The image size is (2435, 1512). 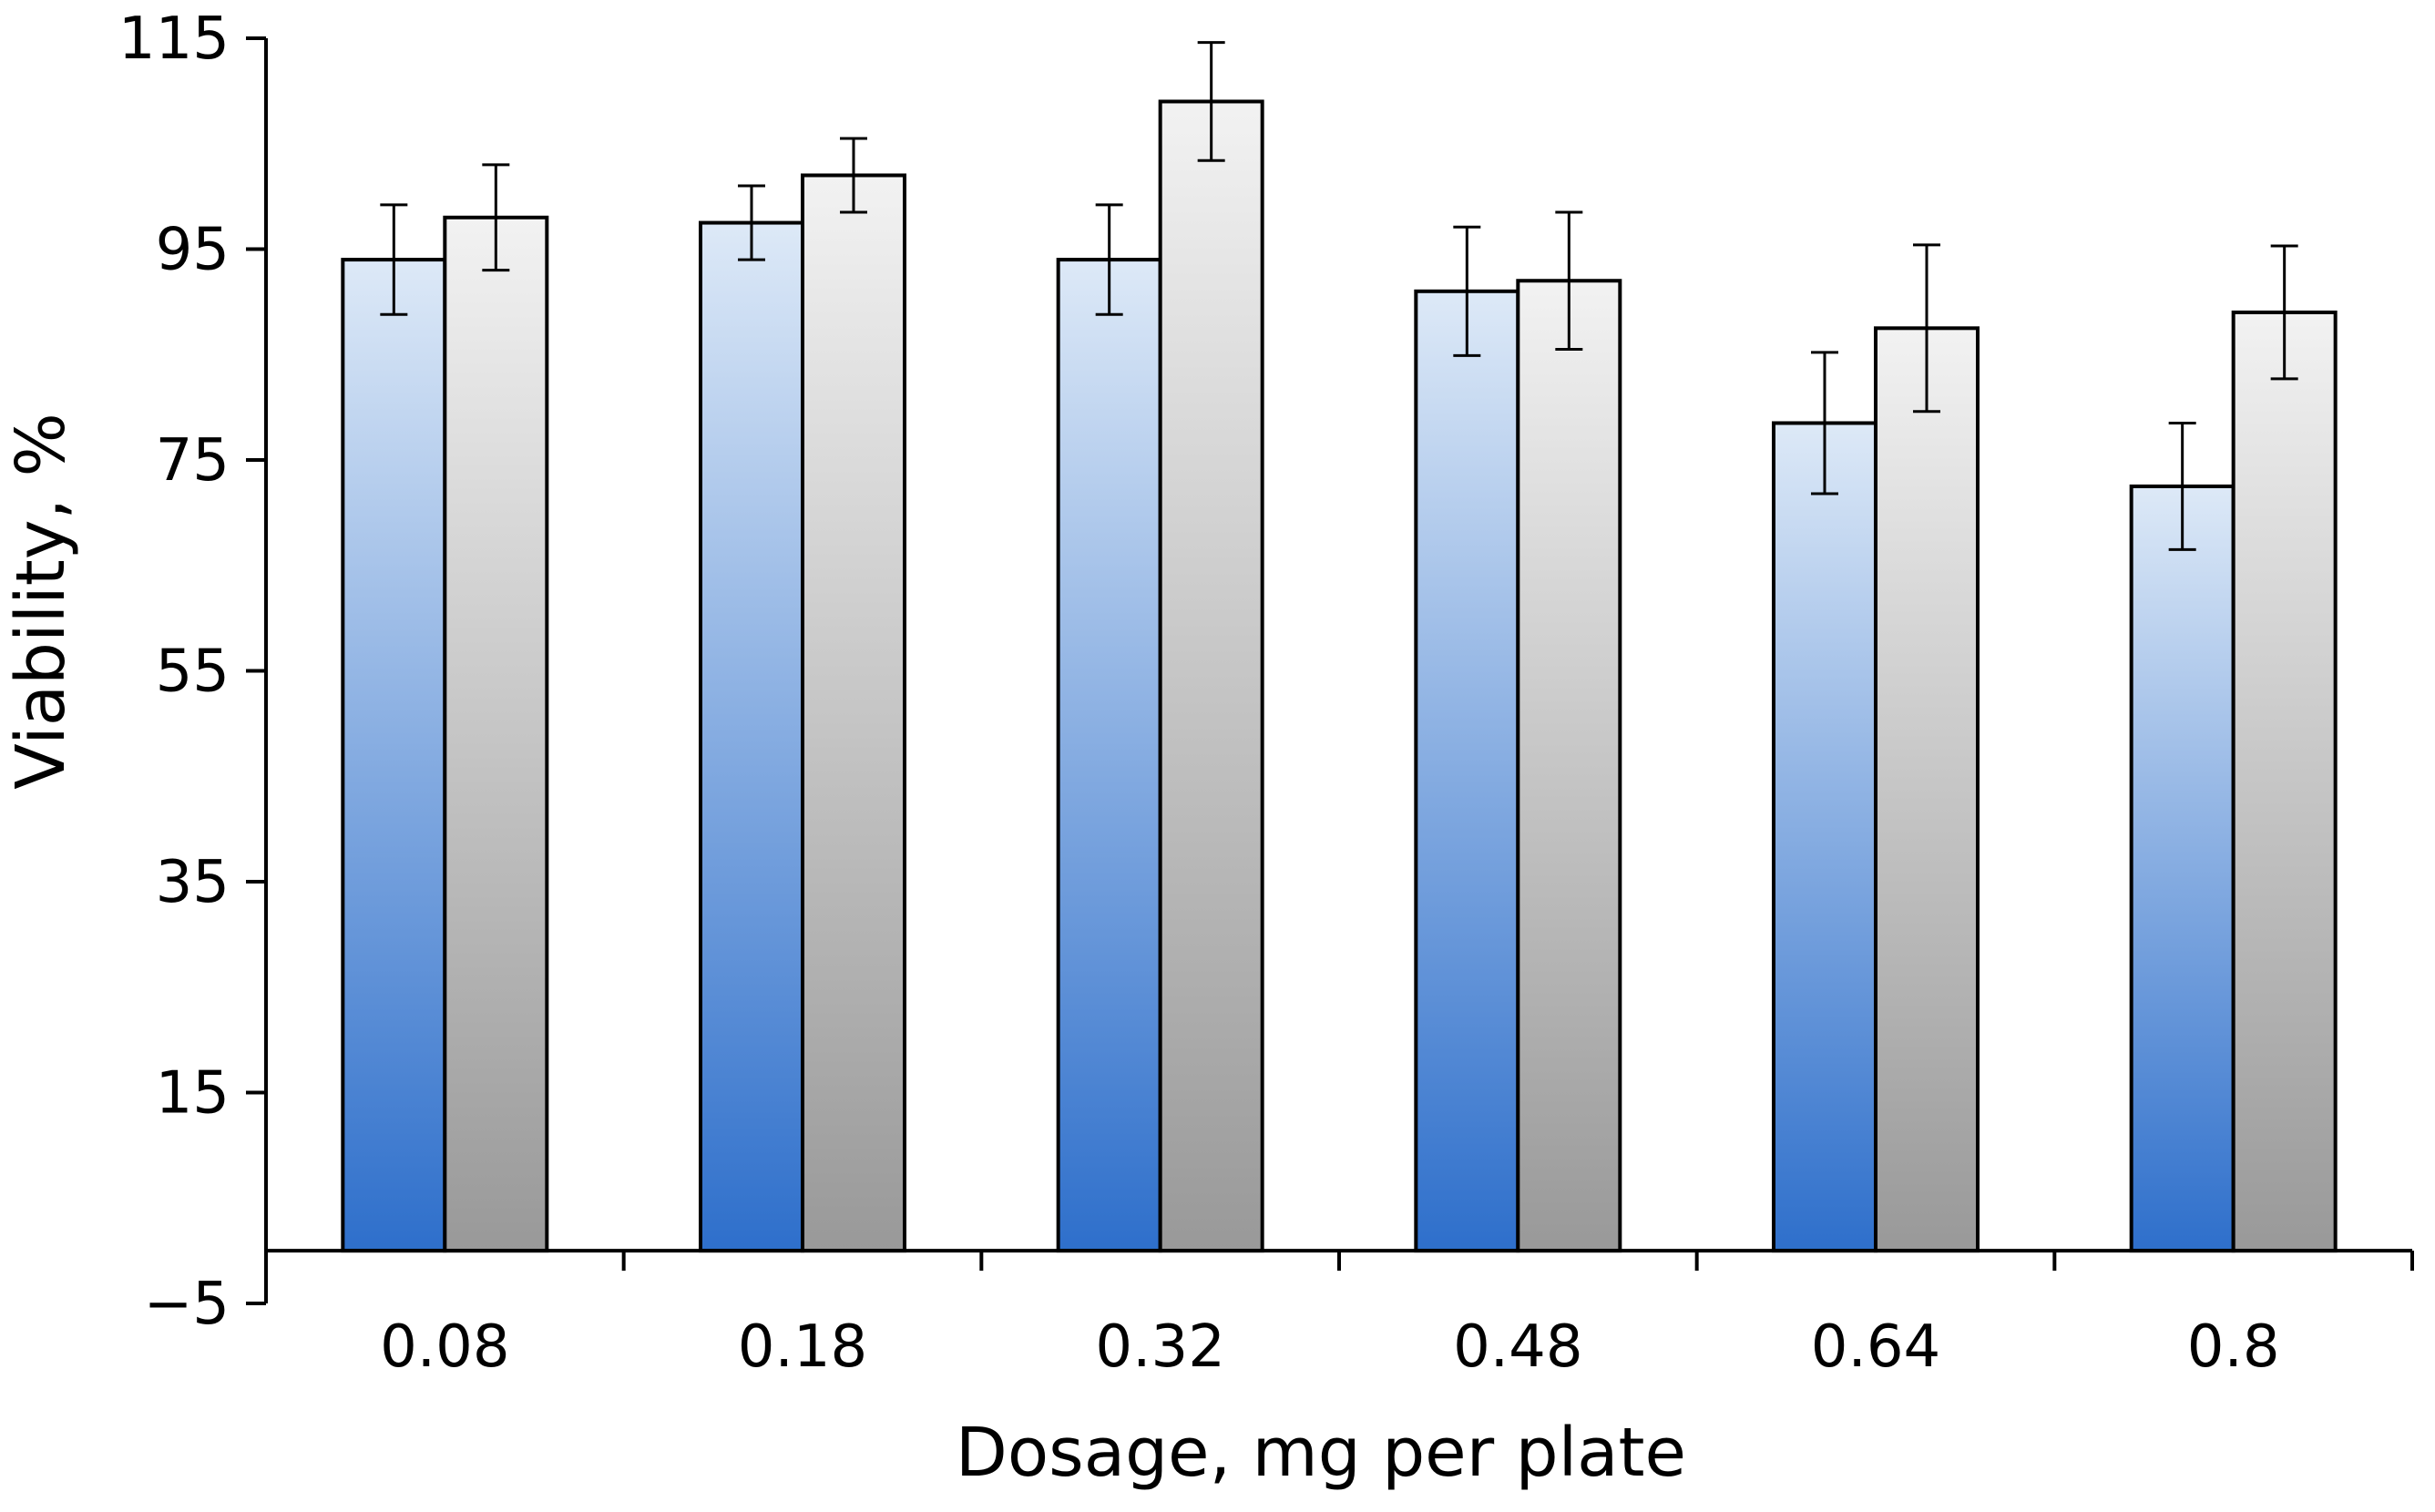 I want to click on error-bar-series-1-0.48, so click(x=1467, y=291).